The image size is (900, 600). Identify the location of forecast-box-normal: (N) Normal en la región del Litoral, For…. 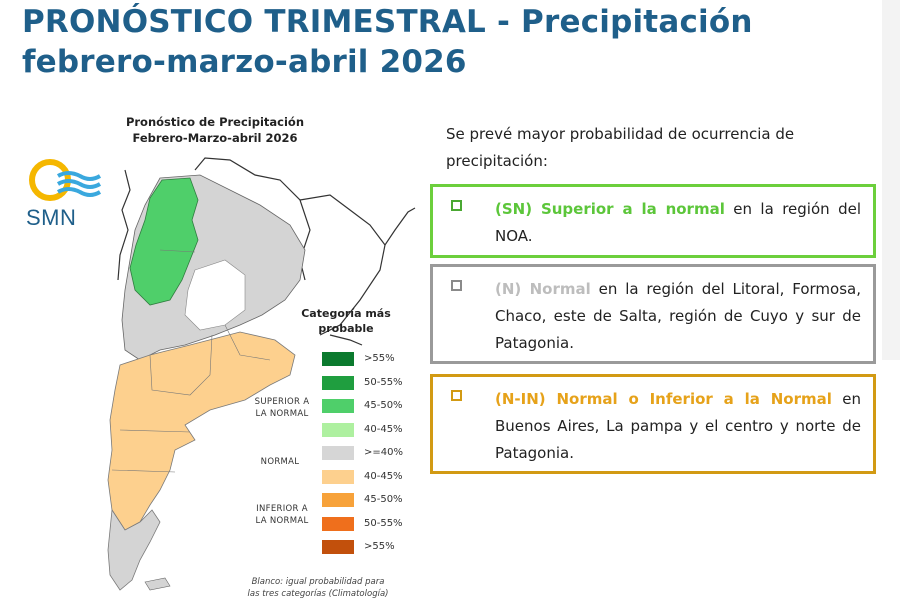
(653, 314).